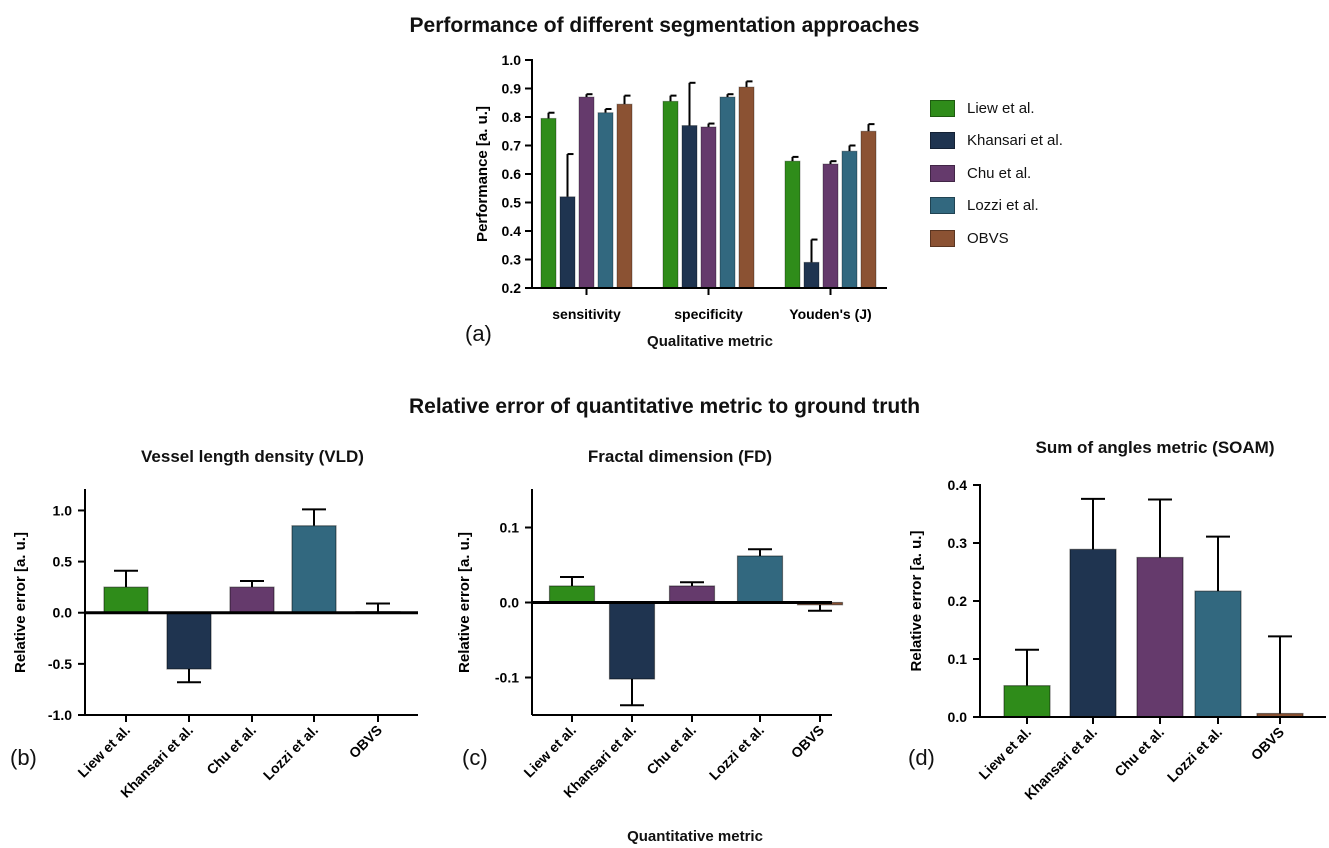  What do you see at coordinates (1001, 108) in the screenshot?
I see `legend-label: Liew et al.` at bounding box center [1001, 108].